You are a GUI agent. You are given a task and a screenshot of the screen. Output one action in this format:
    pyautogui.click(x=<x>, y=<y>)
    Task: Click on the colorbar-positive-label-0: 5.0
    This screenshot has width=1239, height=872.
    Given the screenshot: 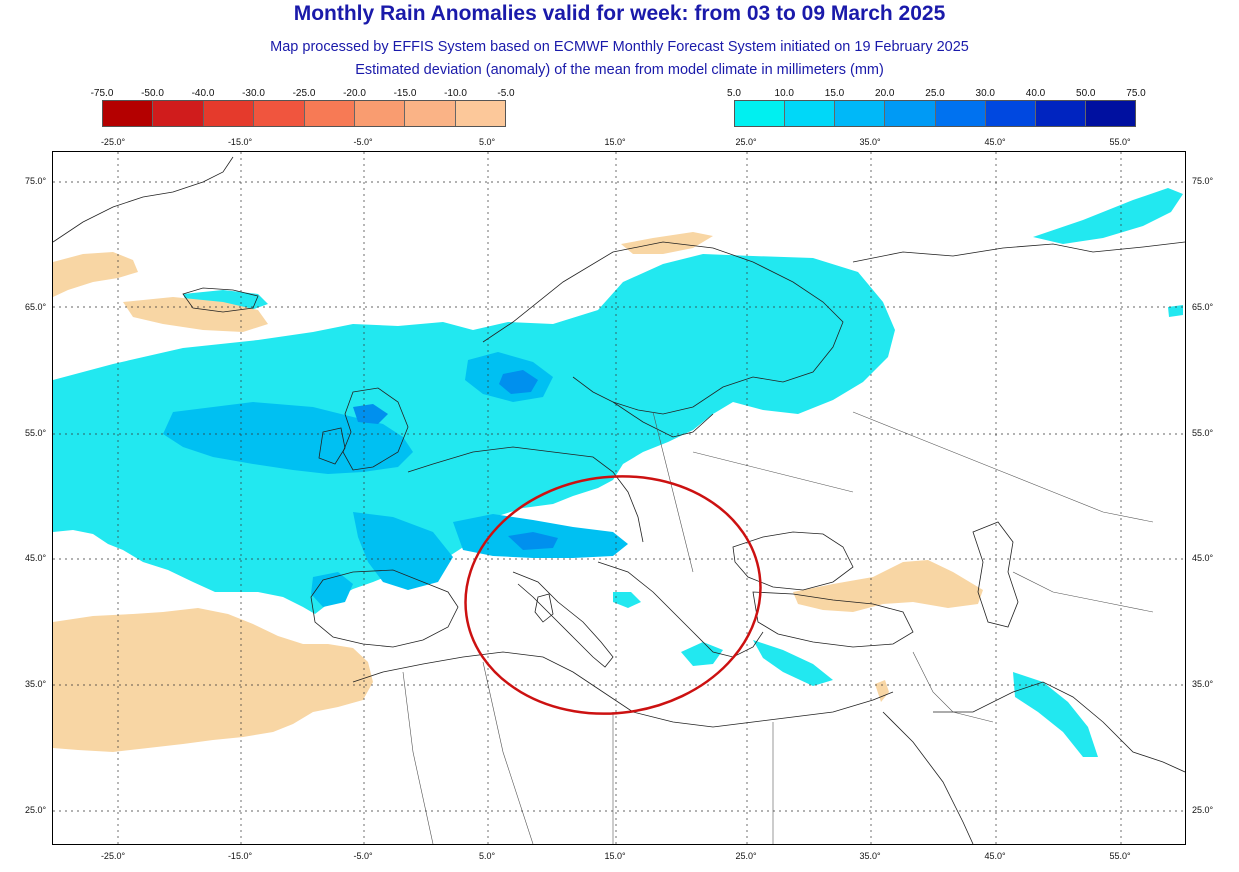 What is the action you would take?
    pyautogui.click(x=734, y=93)
    